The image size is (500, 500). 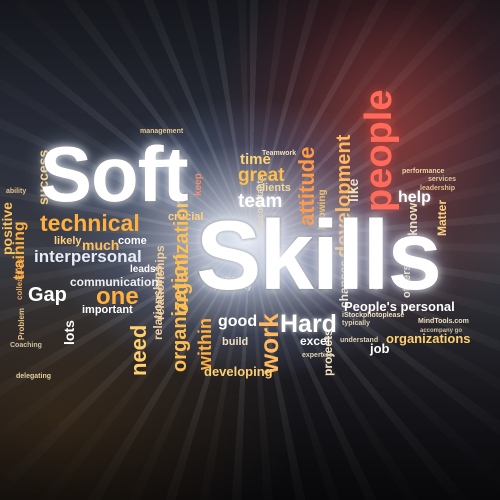 I want to click on word-interpersonal: interpersonal, so click(x=88, y=256).